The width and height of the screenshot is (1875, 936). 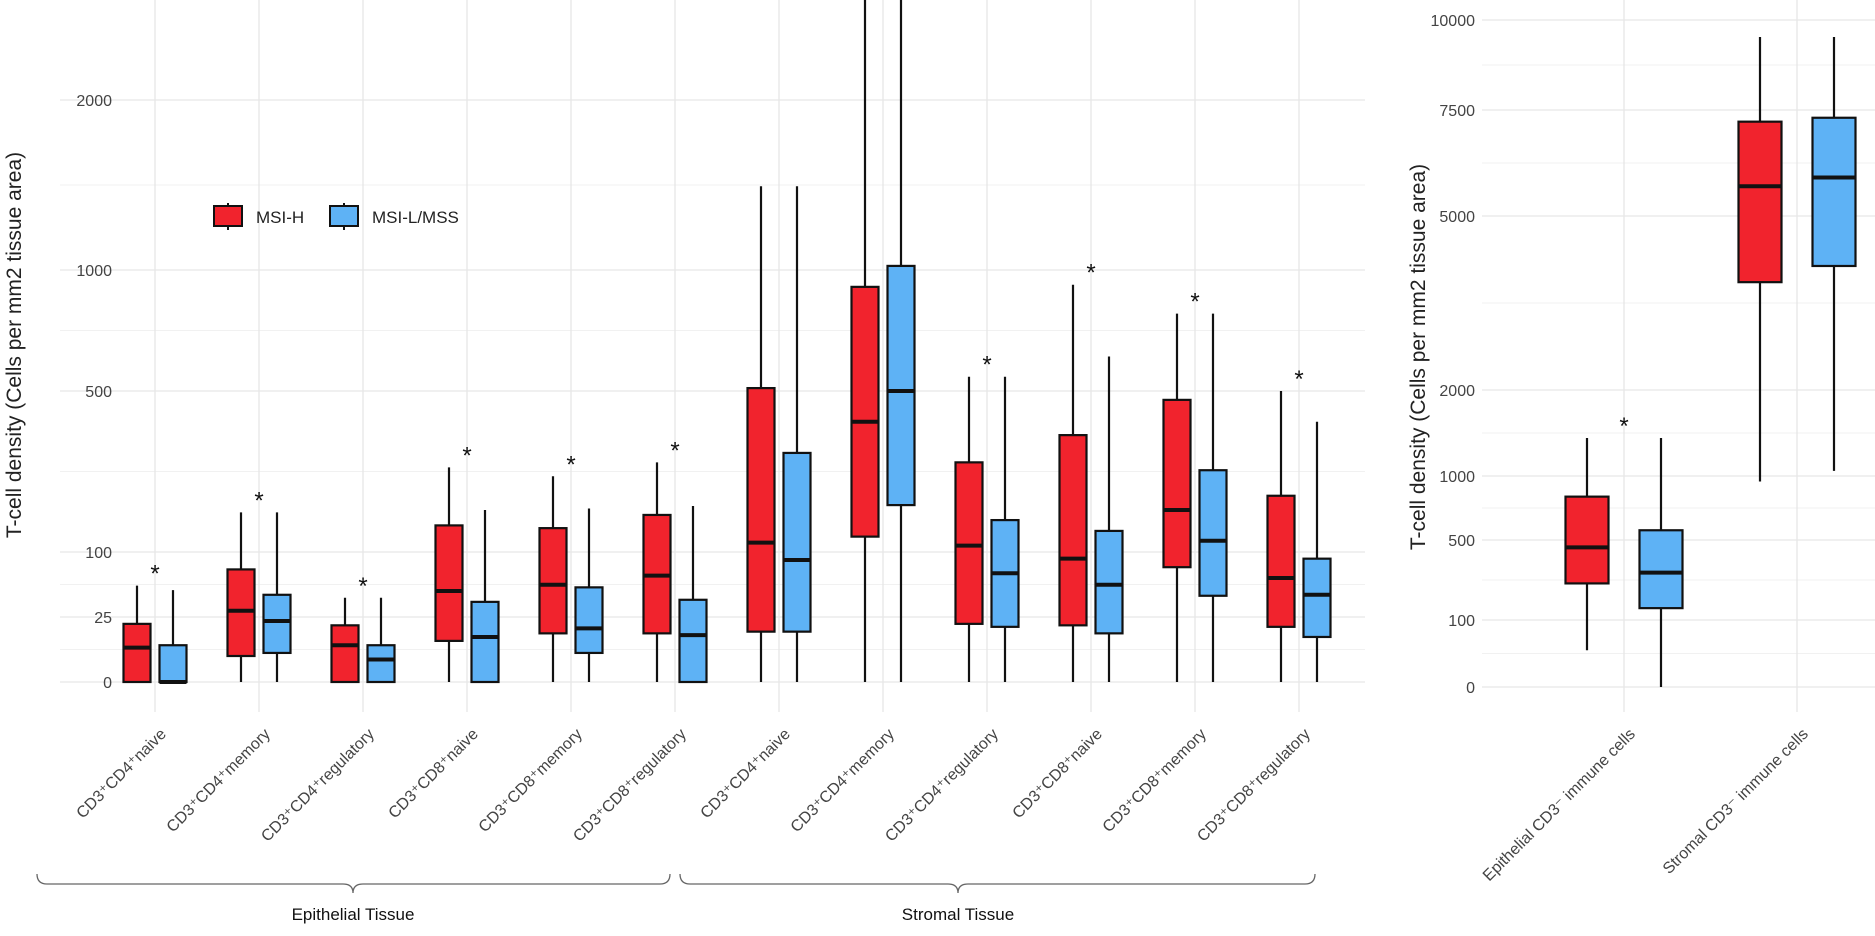 What do you see at coordinates (958, 914) in the screenshot?
I see `group-label-stromal: Stromal Tissue` at bounding box center [958, 914].